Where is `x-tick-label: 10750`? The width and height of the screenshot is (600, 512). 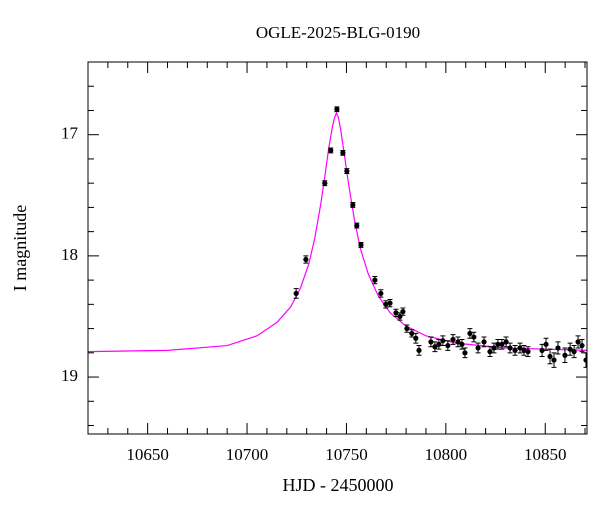 x-tick-label: 10750 is located at coordinates (346, 454).